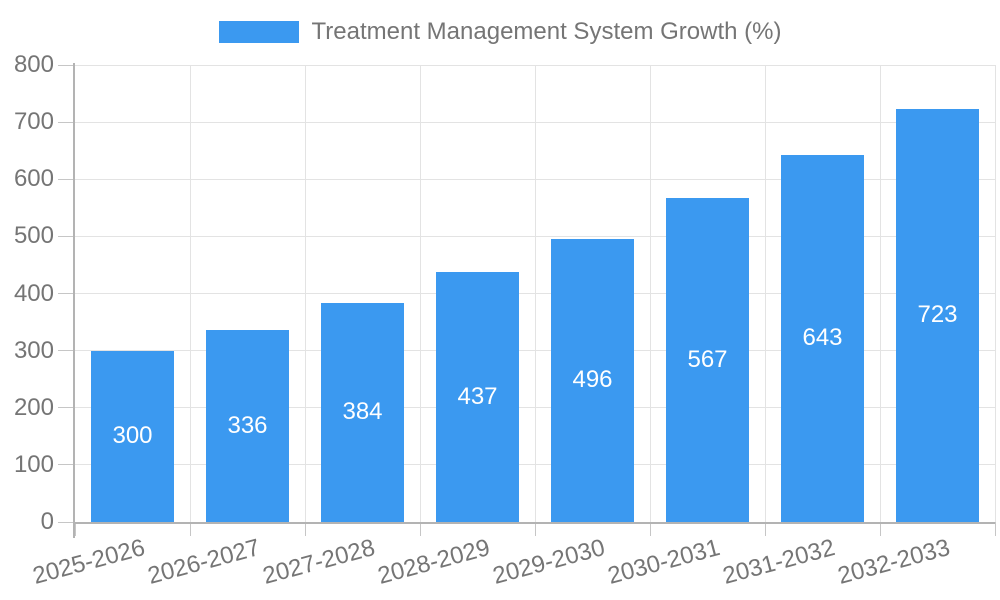 The height and width of the screenshot is (600, 1000). I want to click on bar-value-label: 300, so click(132, 436).